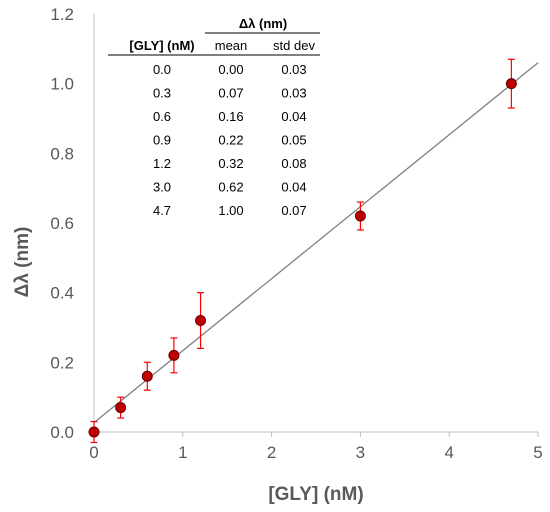 This screenshot has height=512, width=550. I want to click on table-cell: 0.22, so click(230, 140).